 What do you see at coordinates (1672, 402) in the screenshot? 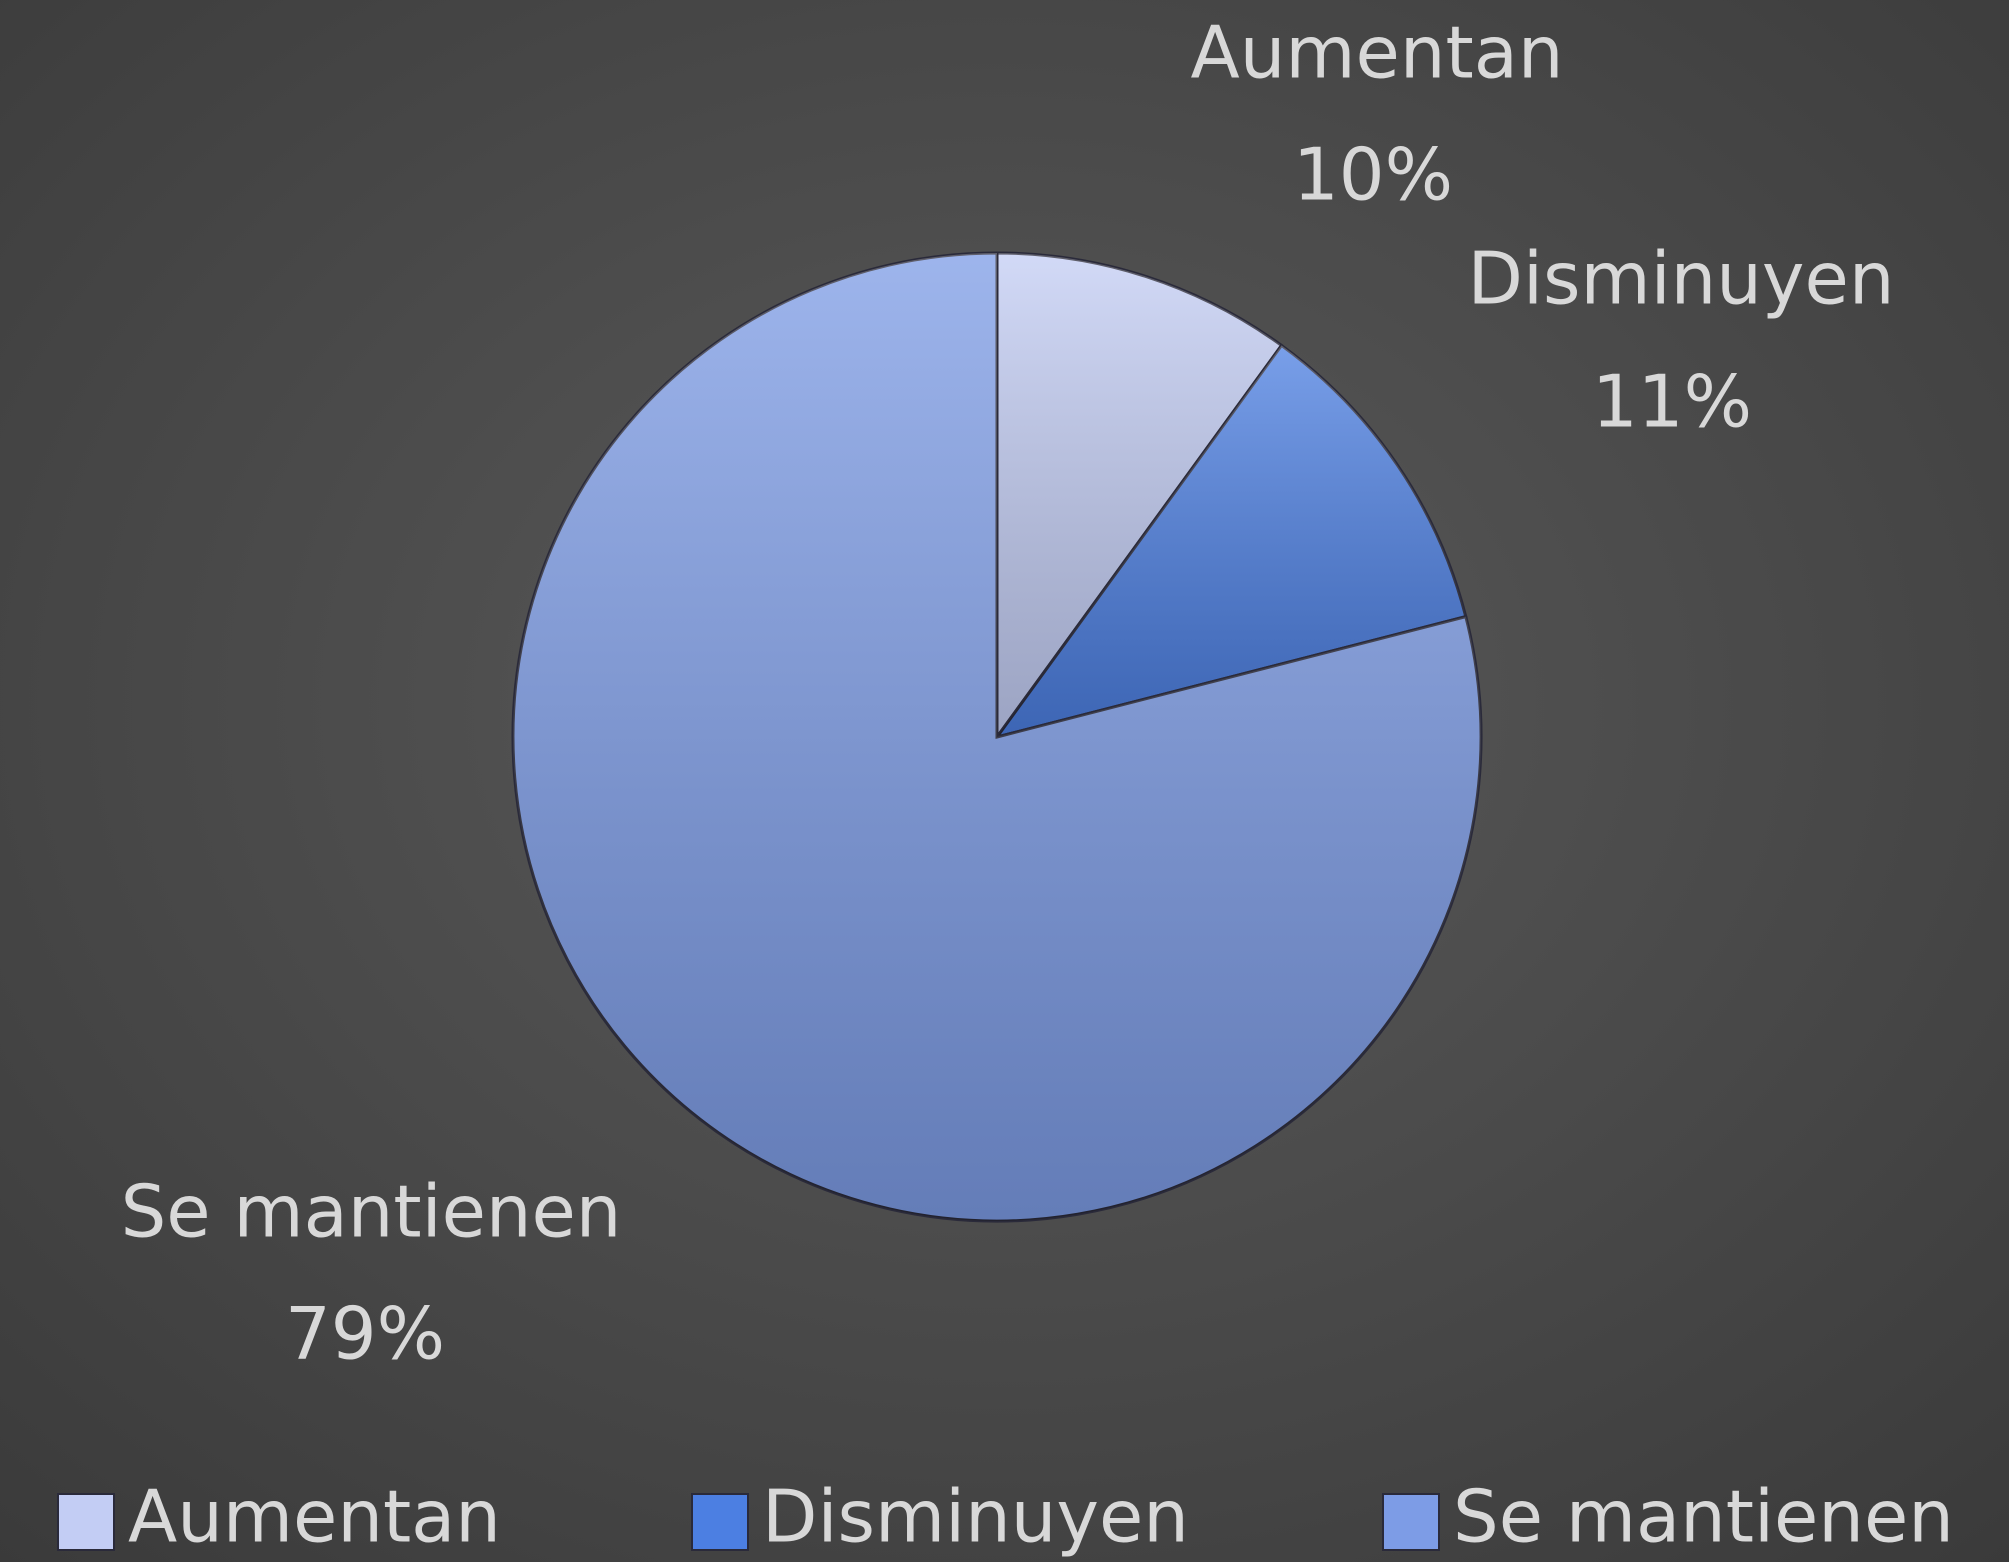
I see `data-label-value: 11%` at bounding box center [1672, 402].